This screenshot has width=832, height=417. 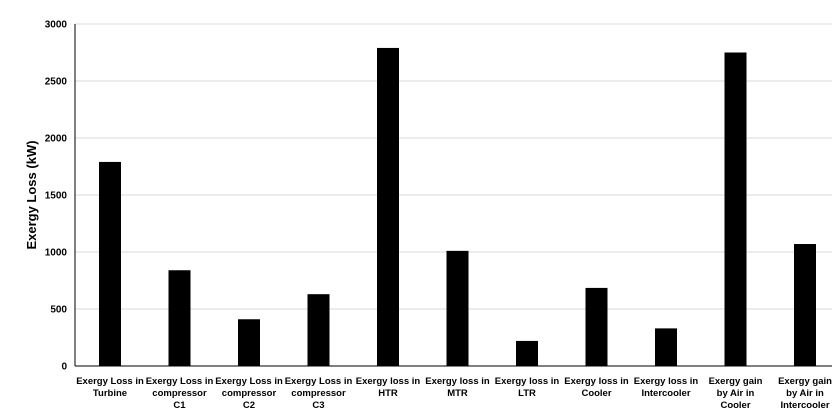 I want to click on x-category-label-line: HTR, so click(x=388, y=393).